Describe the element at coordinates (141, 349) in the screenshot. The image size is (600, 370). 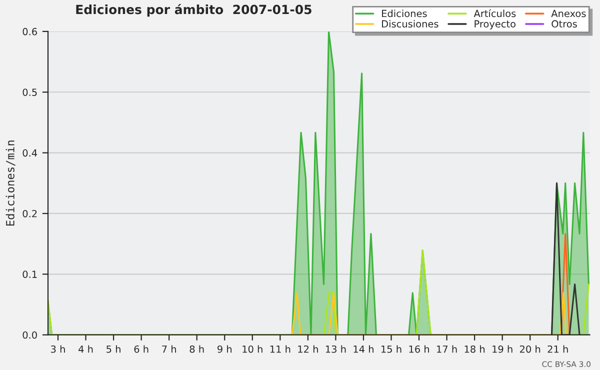
I see `x-tick-label: 6 h` at that location.